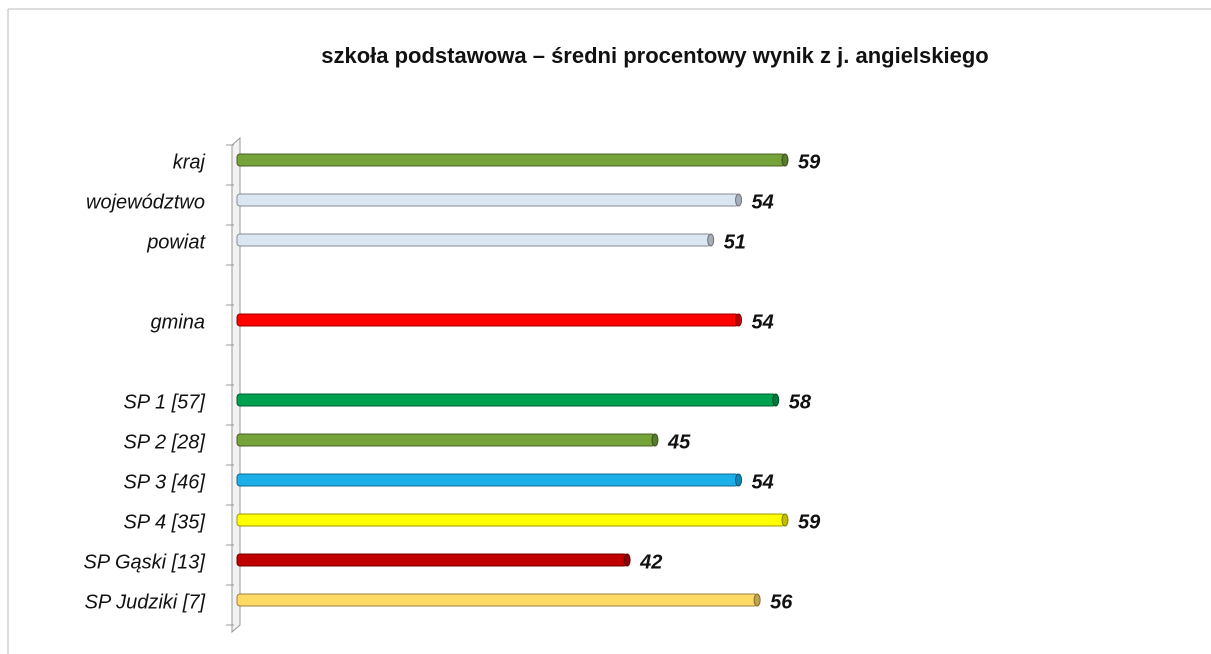  What do you see at coordinates (236, 385) in the screenshot?
I see `axis-wall` at bounding box center [236, 385].